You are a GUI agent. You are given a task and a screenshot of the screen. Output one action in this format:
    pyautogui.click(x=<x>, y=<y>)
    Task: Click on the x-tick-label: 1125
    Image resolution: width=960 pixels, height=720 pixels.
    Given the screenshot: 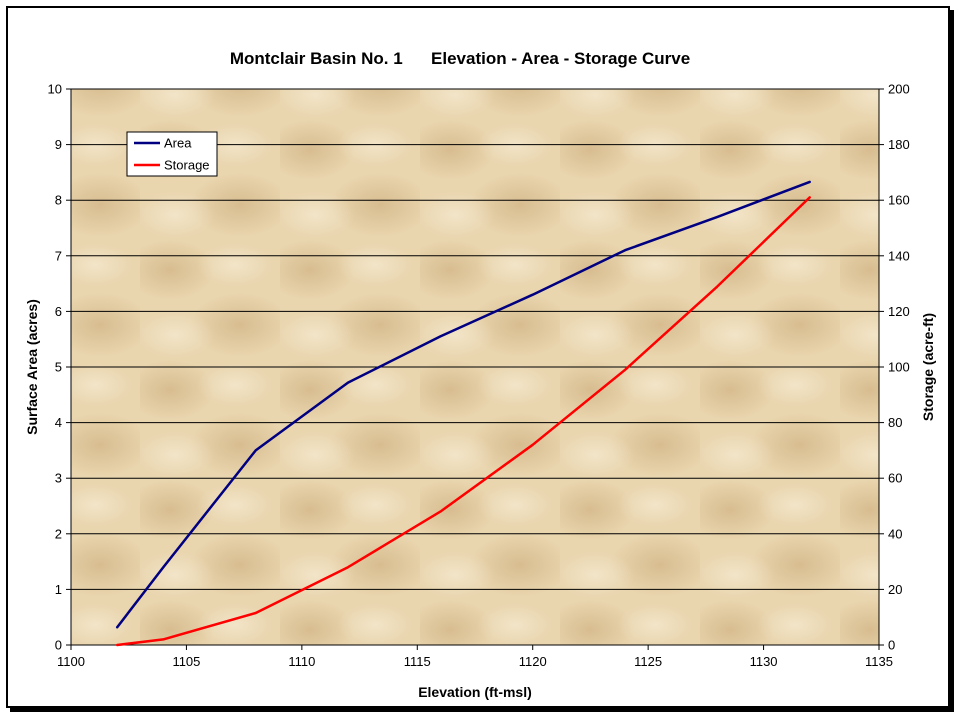 What is the action you would take?
    pyautogui.click(x=648, y=661)
    